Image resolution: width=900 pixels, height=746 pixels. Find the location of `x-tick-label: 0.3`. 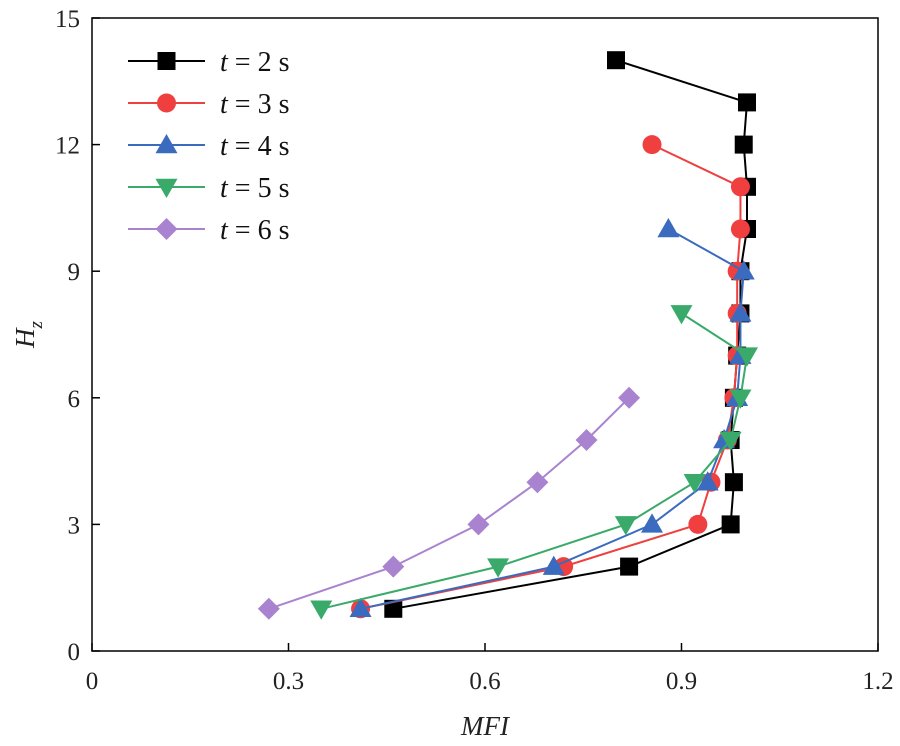

x-tick-label: 0.3 is located at coordinates (288, 681).